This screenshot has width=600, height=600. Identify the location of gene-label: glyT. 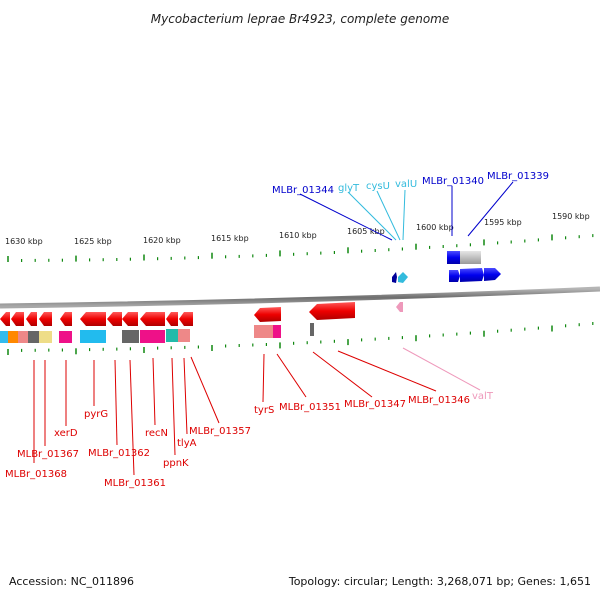
(349, 188).